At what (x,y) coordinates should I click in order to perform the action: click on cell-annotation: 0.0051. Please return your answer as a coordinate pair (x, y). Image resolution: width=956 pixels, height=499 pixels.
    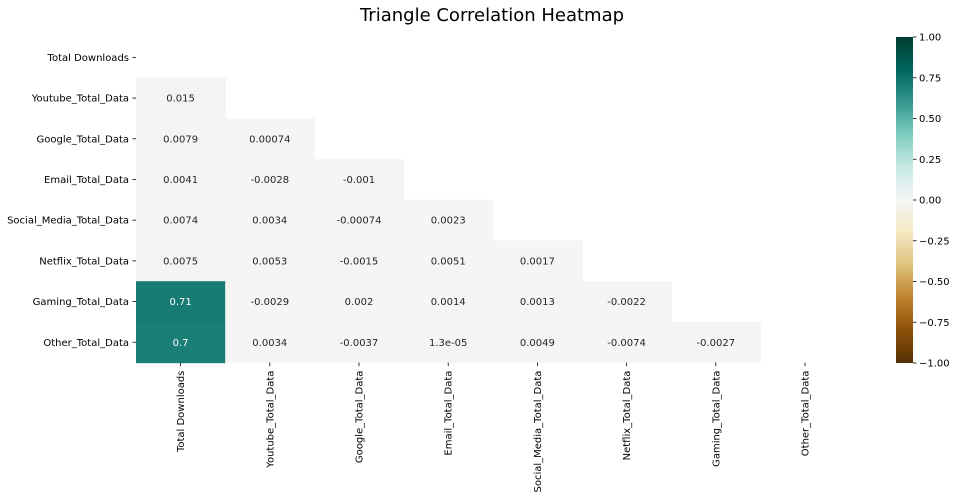
    Looking at the image, I should click on (448, 261).